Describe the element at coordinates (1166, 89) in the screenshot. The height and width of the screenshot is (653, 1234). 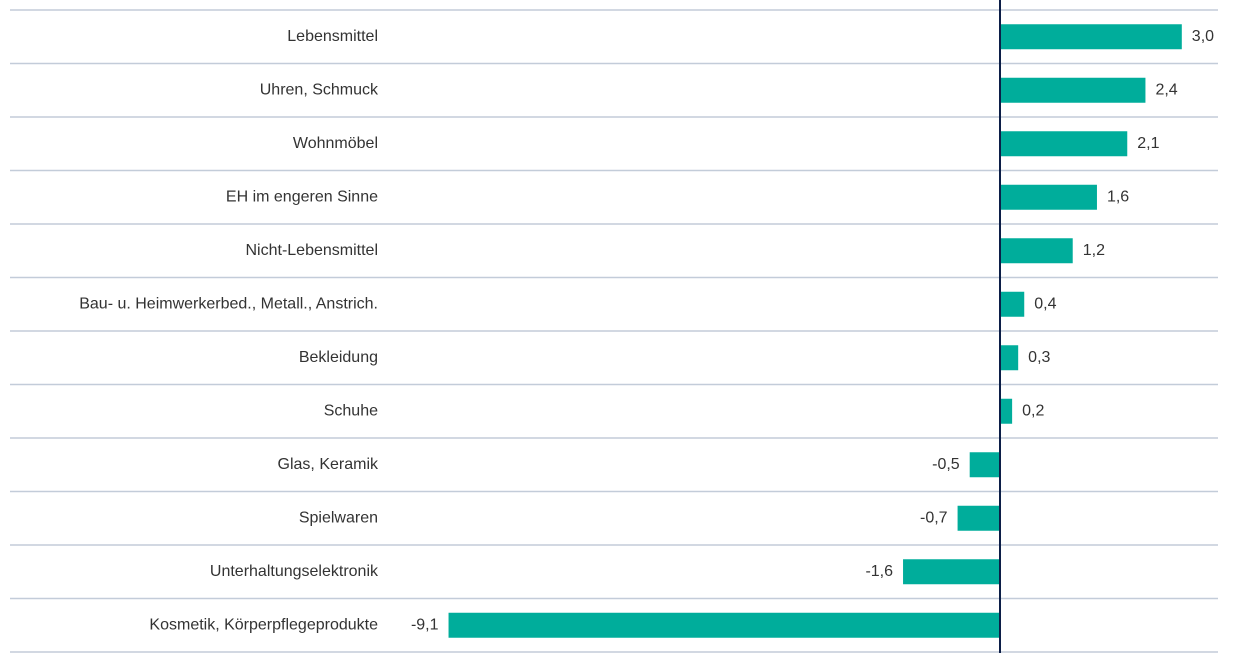
I see `value-label: 2,4` at that location.